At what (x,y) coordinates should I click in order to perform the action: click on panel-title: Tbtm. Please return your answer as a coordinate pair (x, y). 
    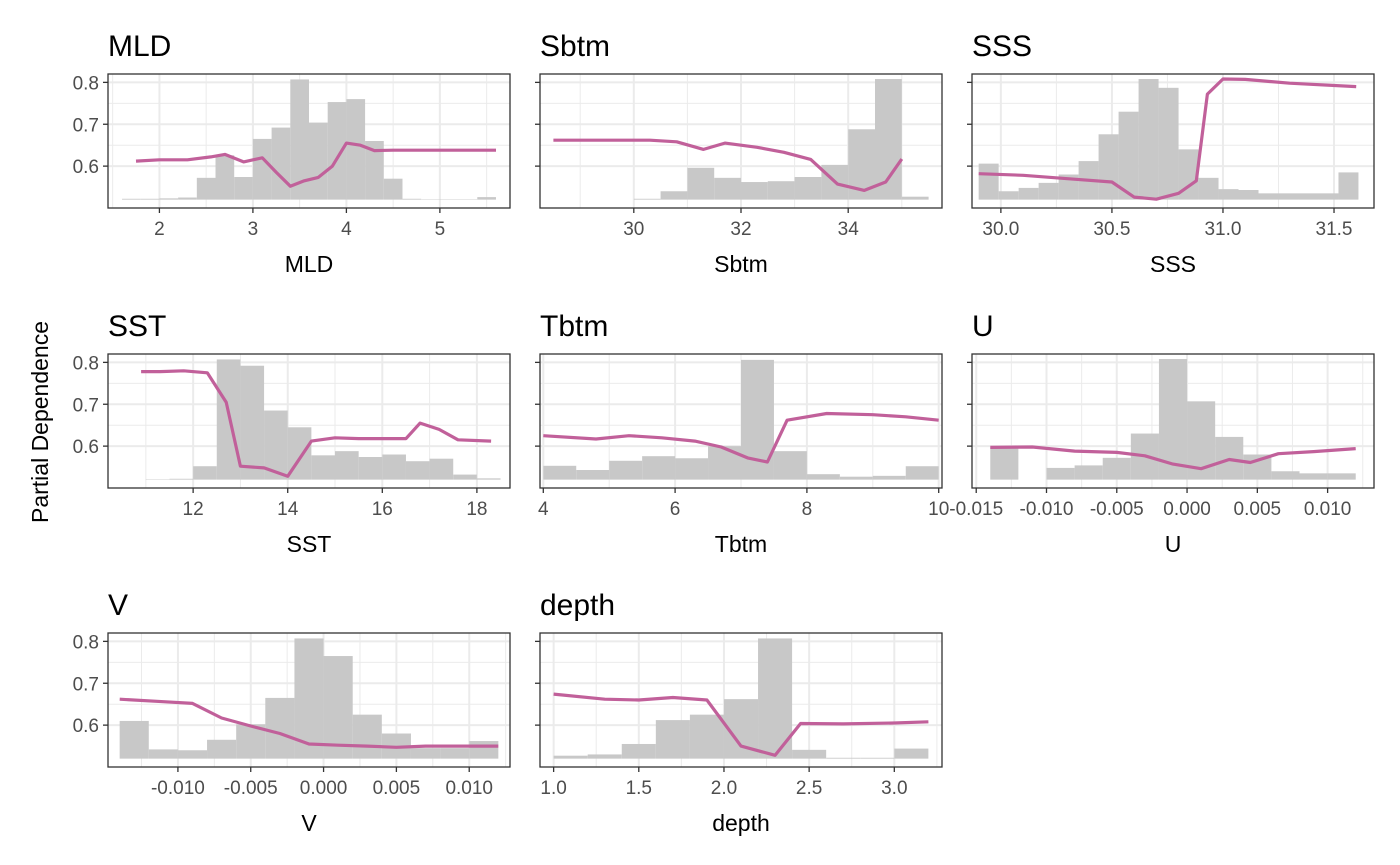
    Looking at the image, I should click on (574, 326).